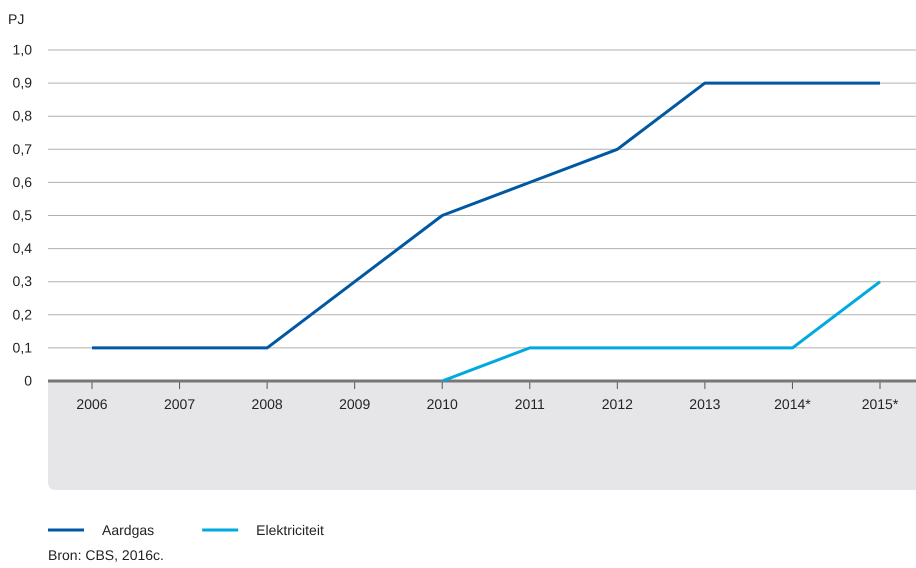 The width and height of the screenshot is (916, 568). I want to click on x-tick-label: 2006, so click(92, 404).